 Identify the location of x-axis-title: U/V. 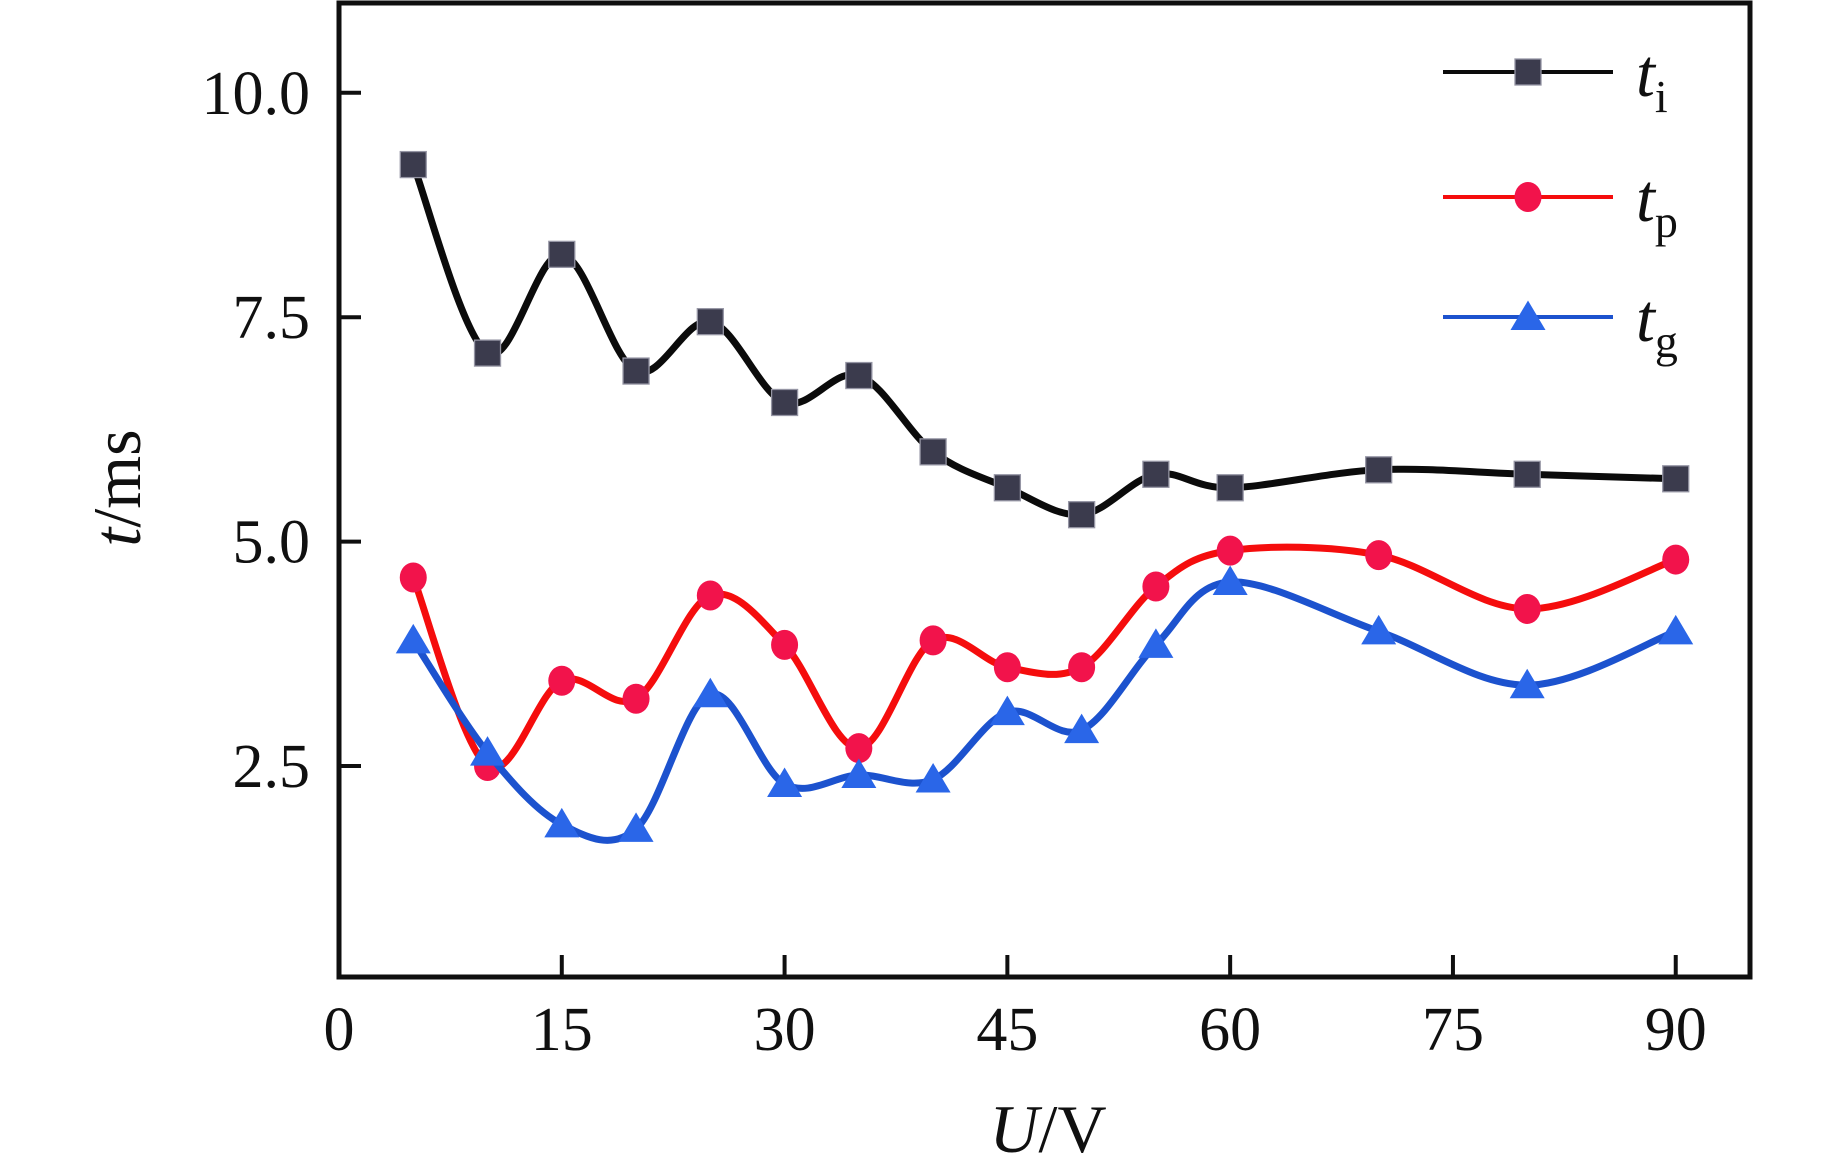
(1047, 1129).